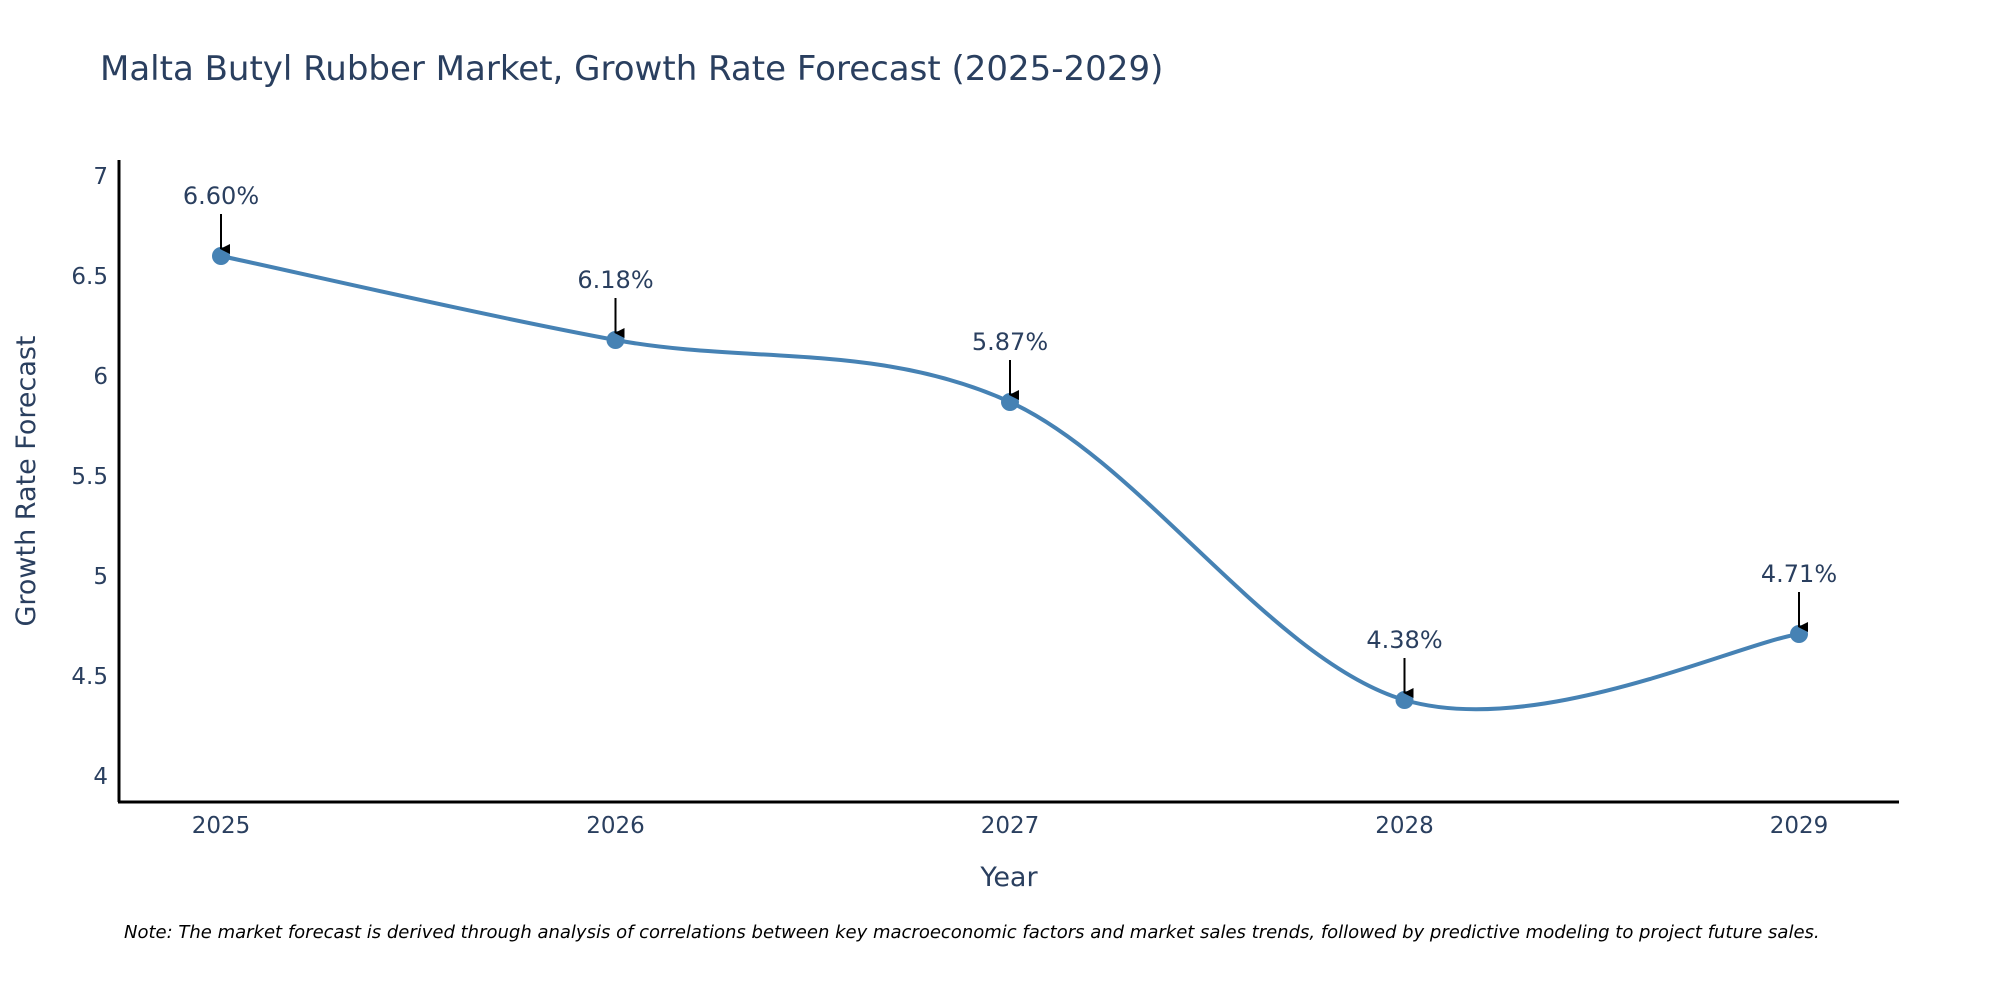  I want to click on data-label: 6.60%, so click(221, 196).